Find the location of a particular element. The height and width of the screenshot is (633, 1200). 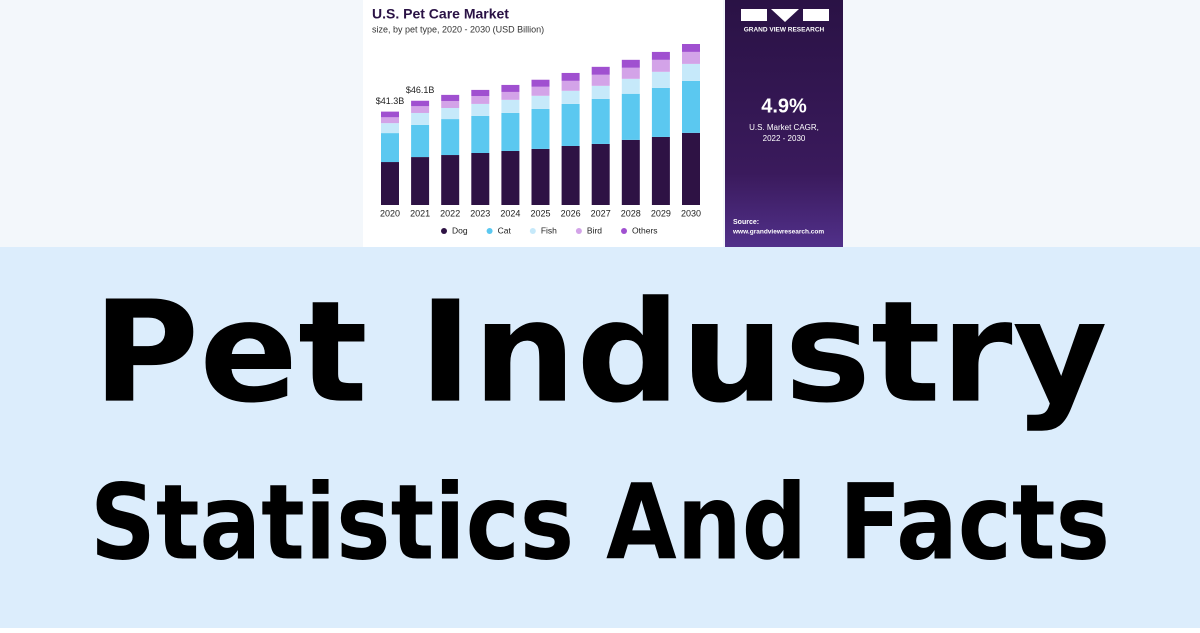

legend-label: Bird is located at coordinates (594, 230).